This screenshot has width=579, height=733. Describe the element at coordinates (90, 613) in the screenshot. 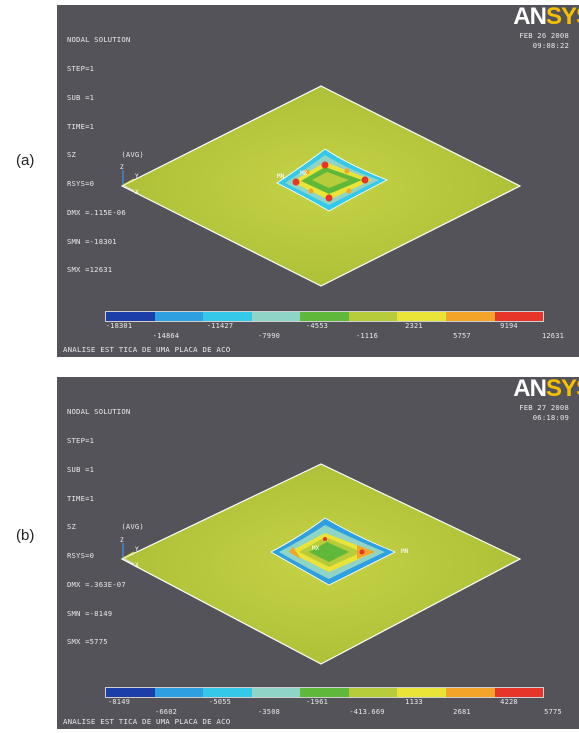

I see `info-line: SMN =-8149` at that location.